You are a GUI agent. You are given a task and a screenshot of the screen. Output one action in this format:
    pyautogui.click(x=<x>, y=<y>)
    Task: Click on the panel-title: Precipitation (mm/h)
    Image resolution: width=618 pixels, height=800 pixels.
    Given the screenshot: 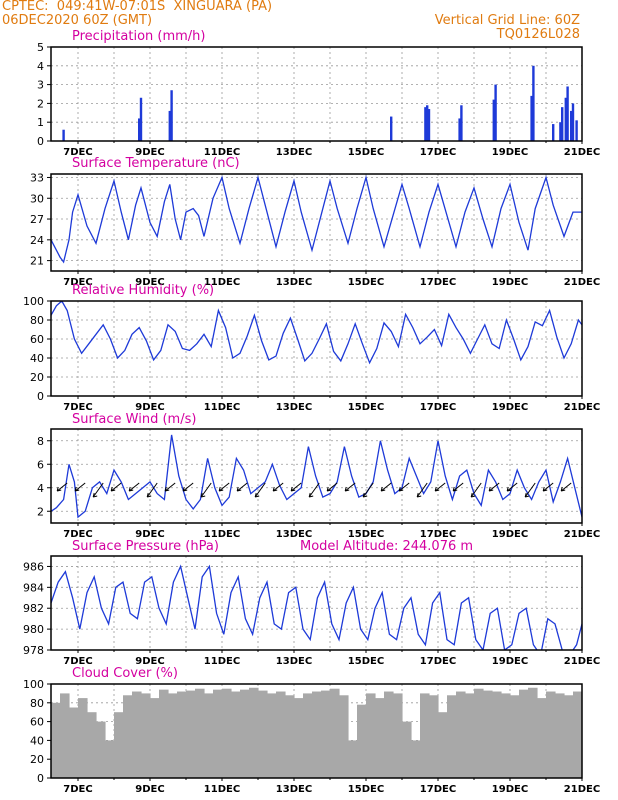 What is the action you would take?
    pyautogui.click(x=138, y=36)
    